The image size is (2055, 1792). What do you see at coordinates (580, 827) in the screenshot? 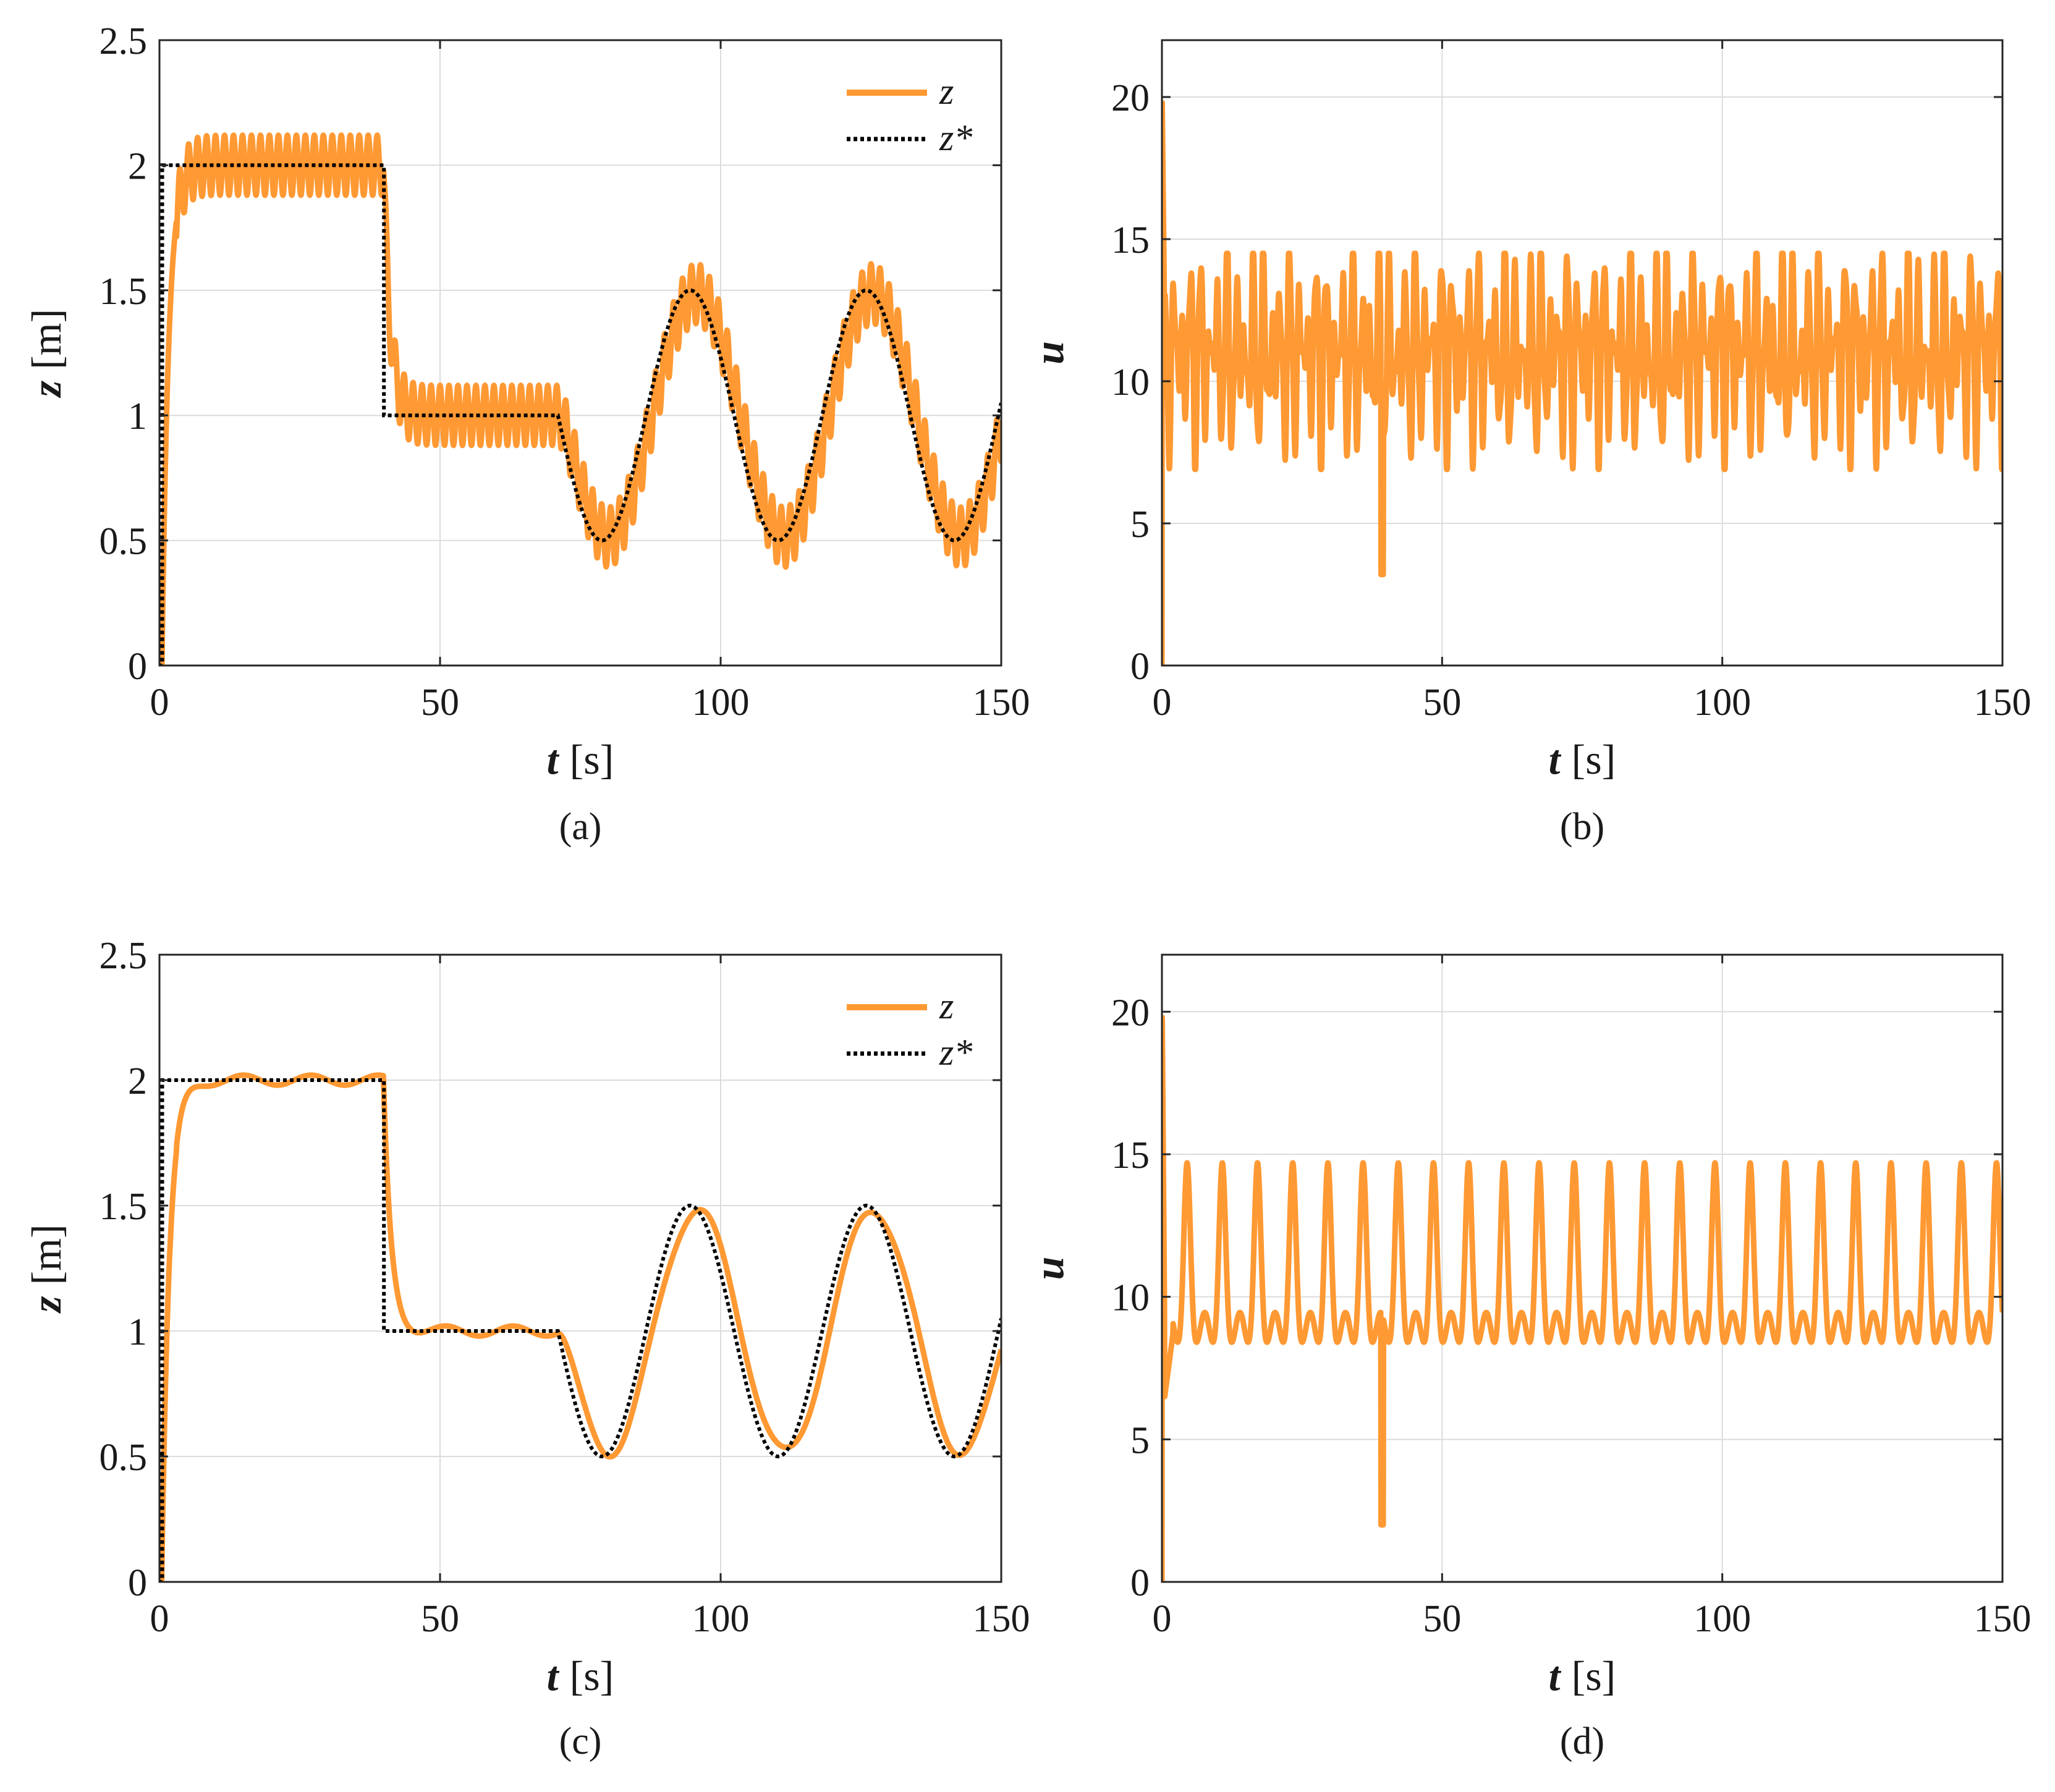
I see `panel-caption: (a)` at bounding box center [580, 827].